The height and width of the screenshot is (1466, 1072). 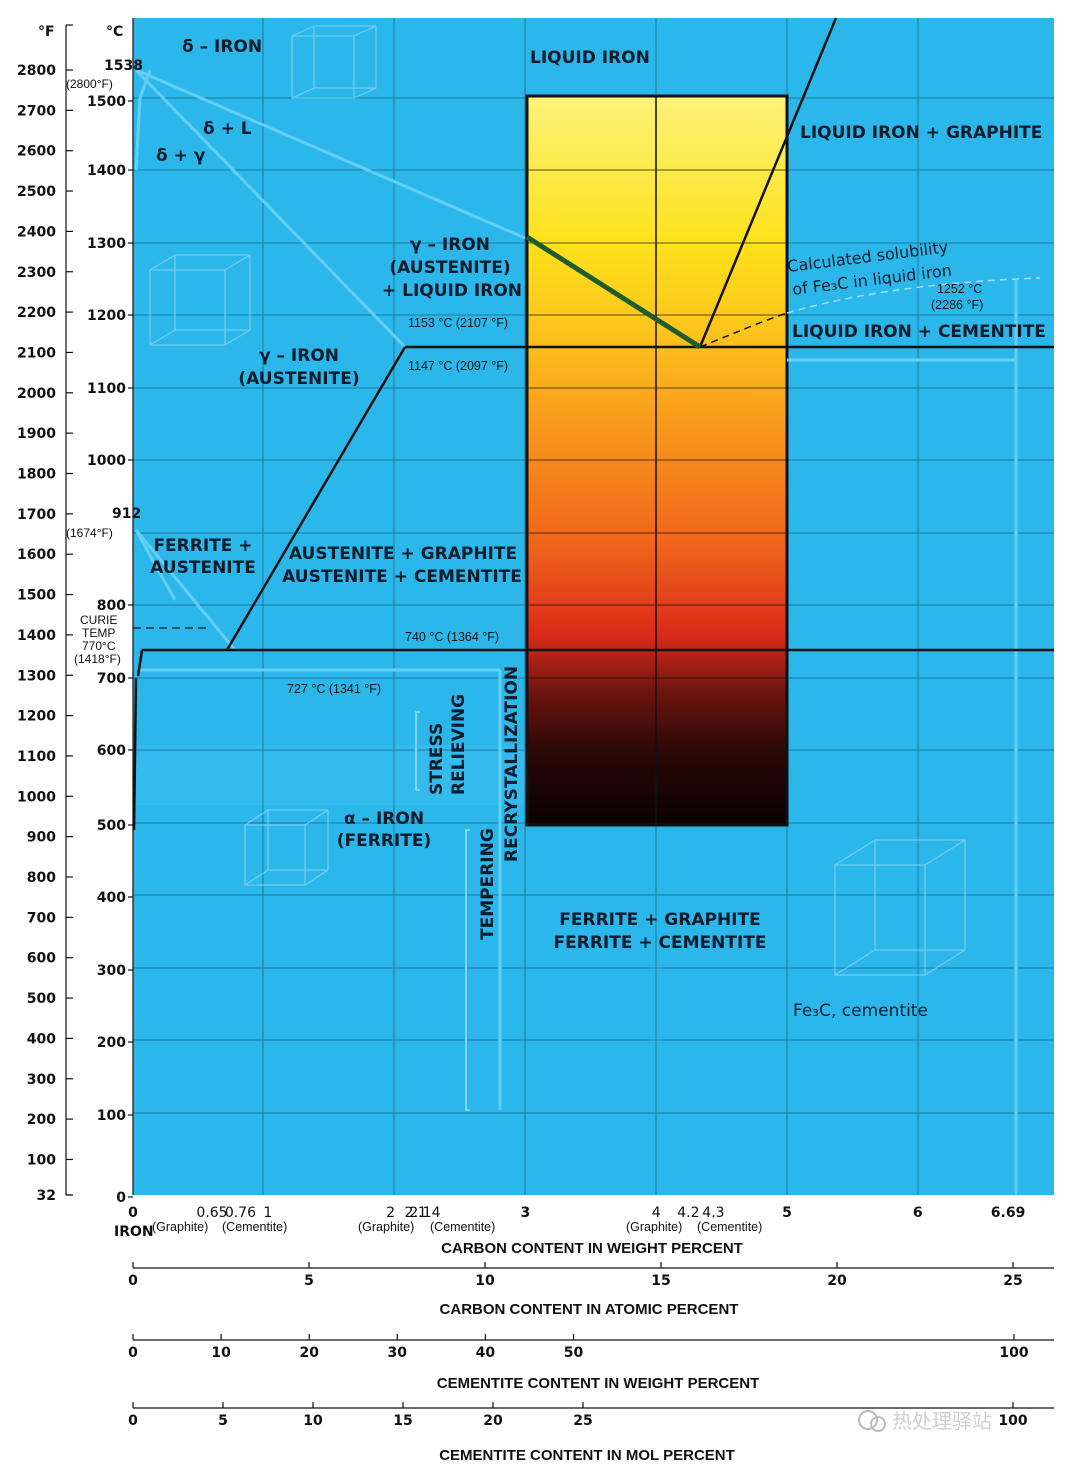 I want to click on axis-tick-label: 25, so click(x=582, y=1421).